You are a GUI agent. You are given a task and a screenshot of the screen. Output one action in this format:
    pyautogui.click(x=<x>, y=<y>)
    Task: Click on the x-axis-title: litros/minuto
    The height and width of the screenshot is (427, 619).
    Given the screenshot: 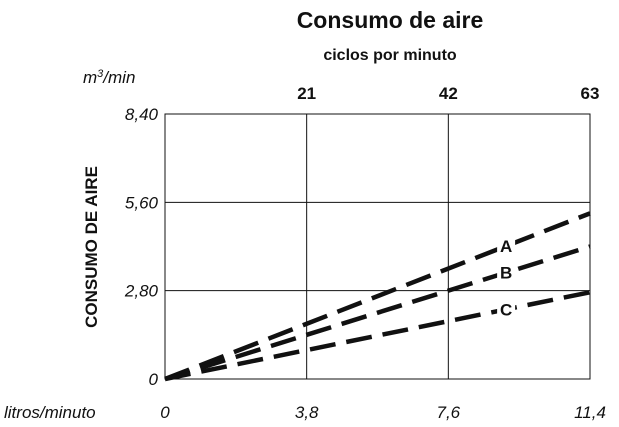 What is the action you would take?
    pyautogui.click(x=50, y=412)
    